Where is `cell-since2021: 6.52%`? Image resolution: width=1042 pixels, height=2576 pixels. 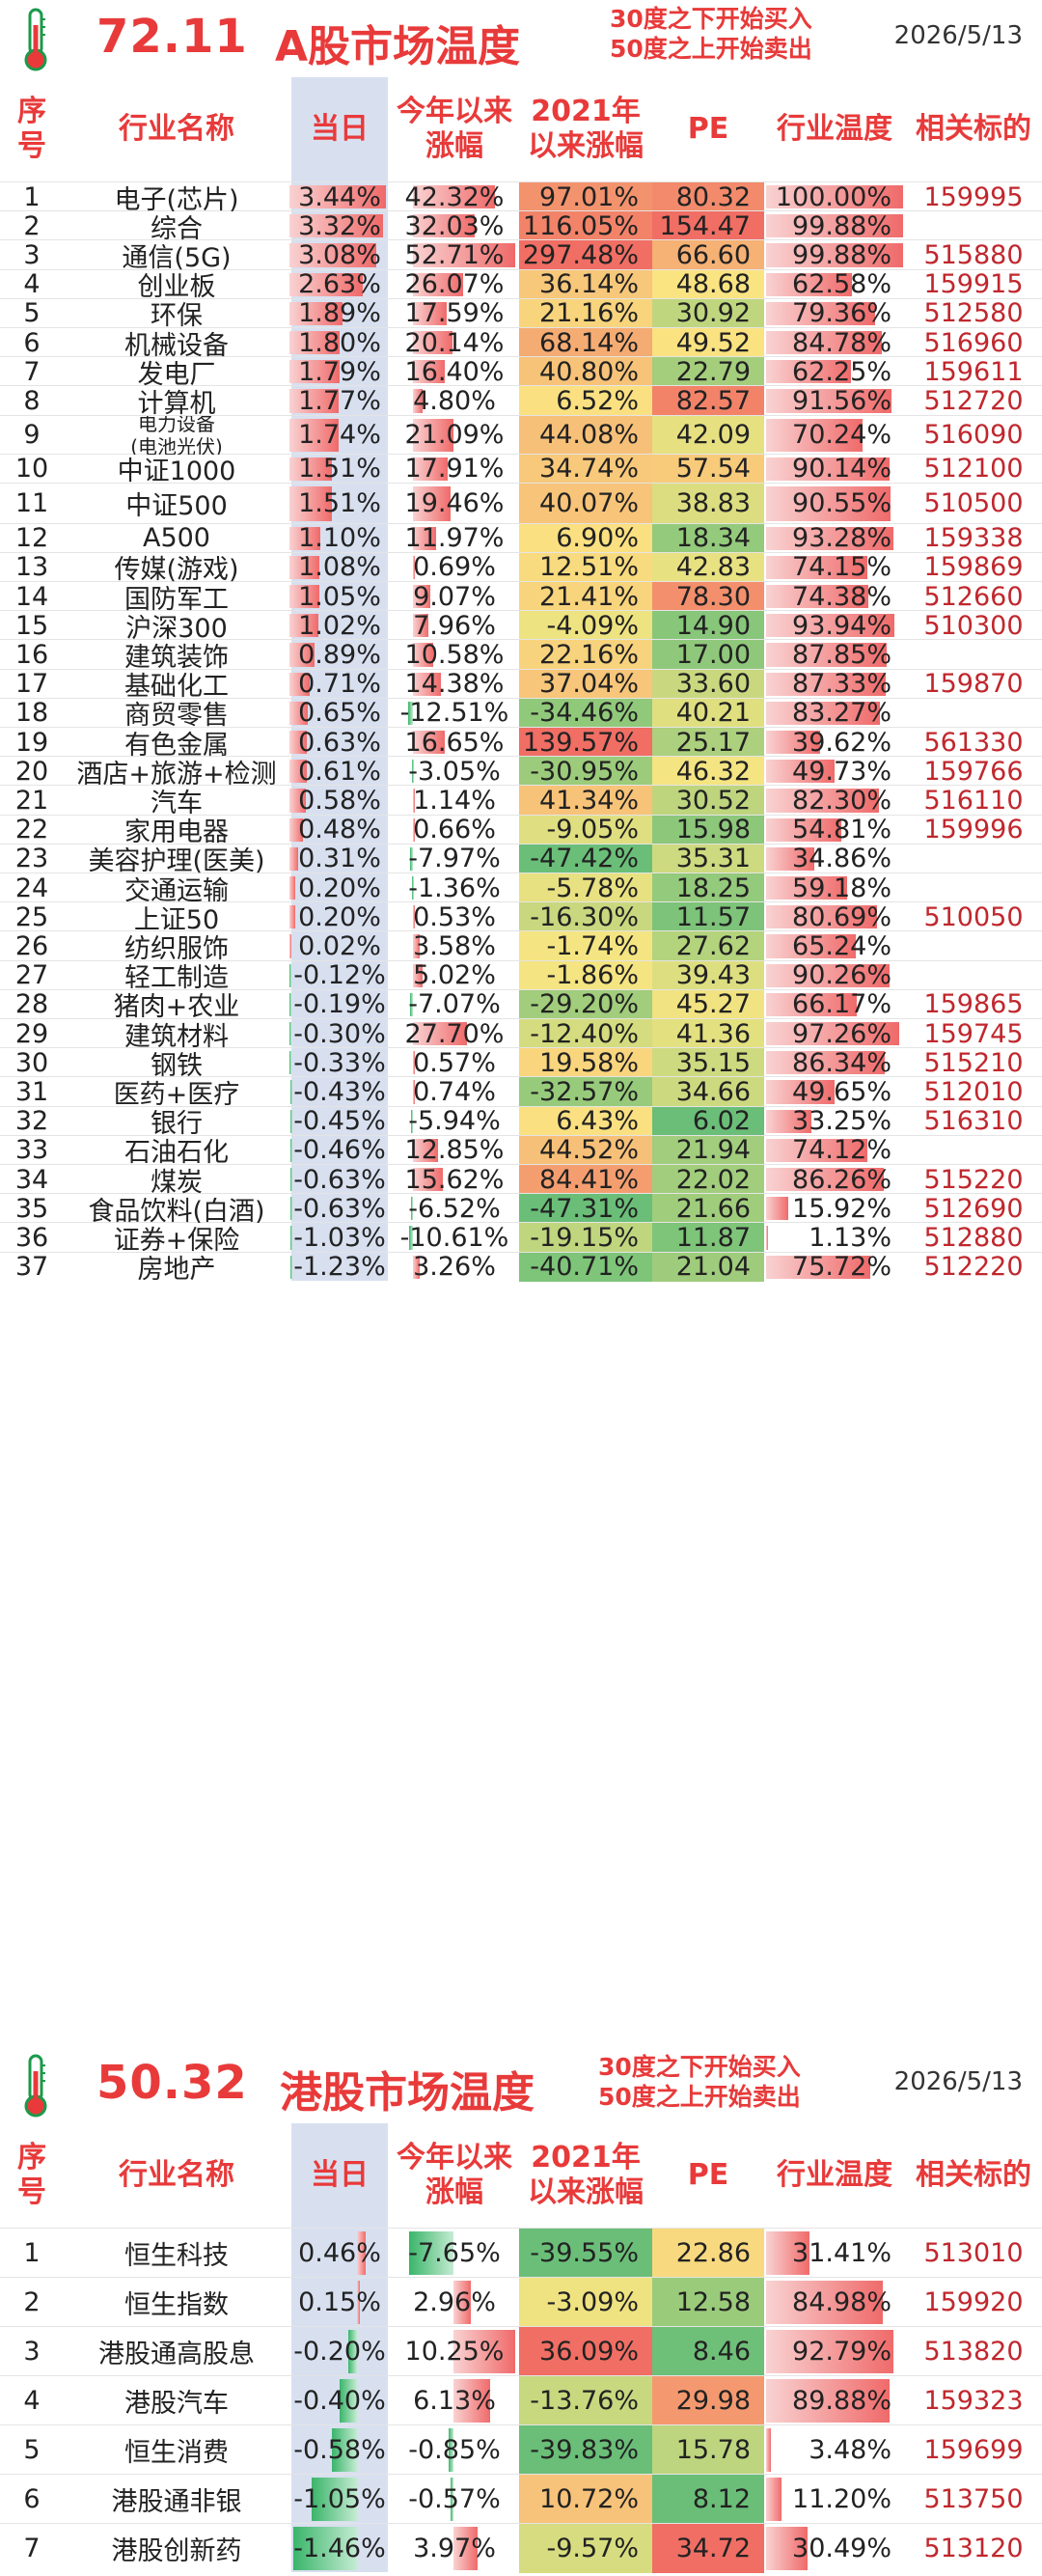 cell-since2021: 6.52% is located at coordinates (597, 401).